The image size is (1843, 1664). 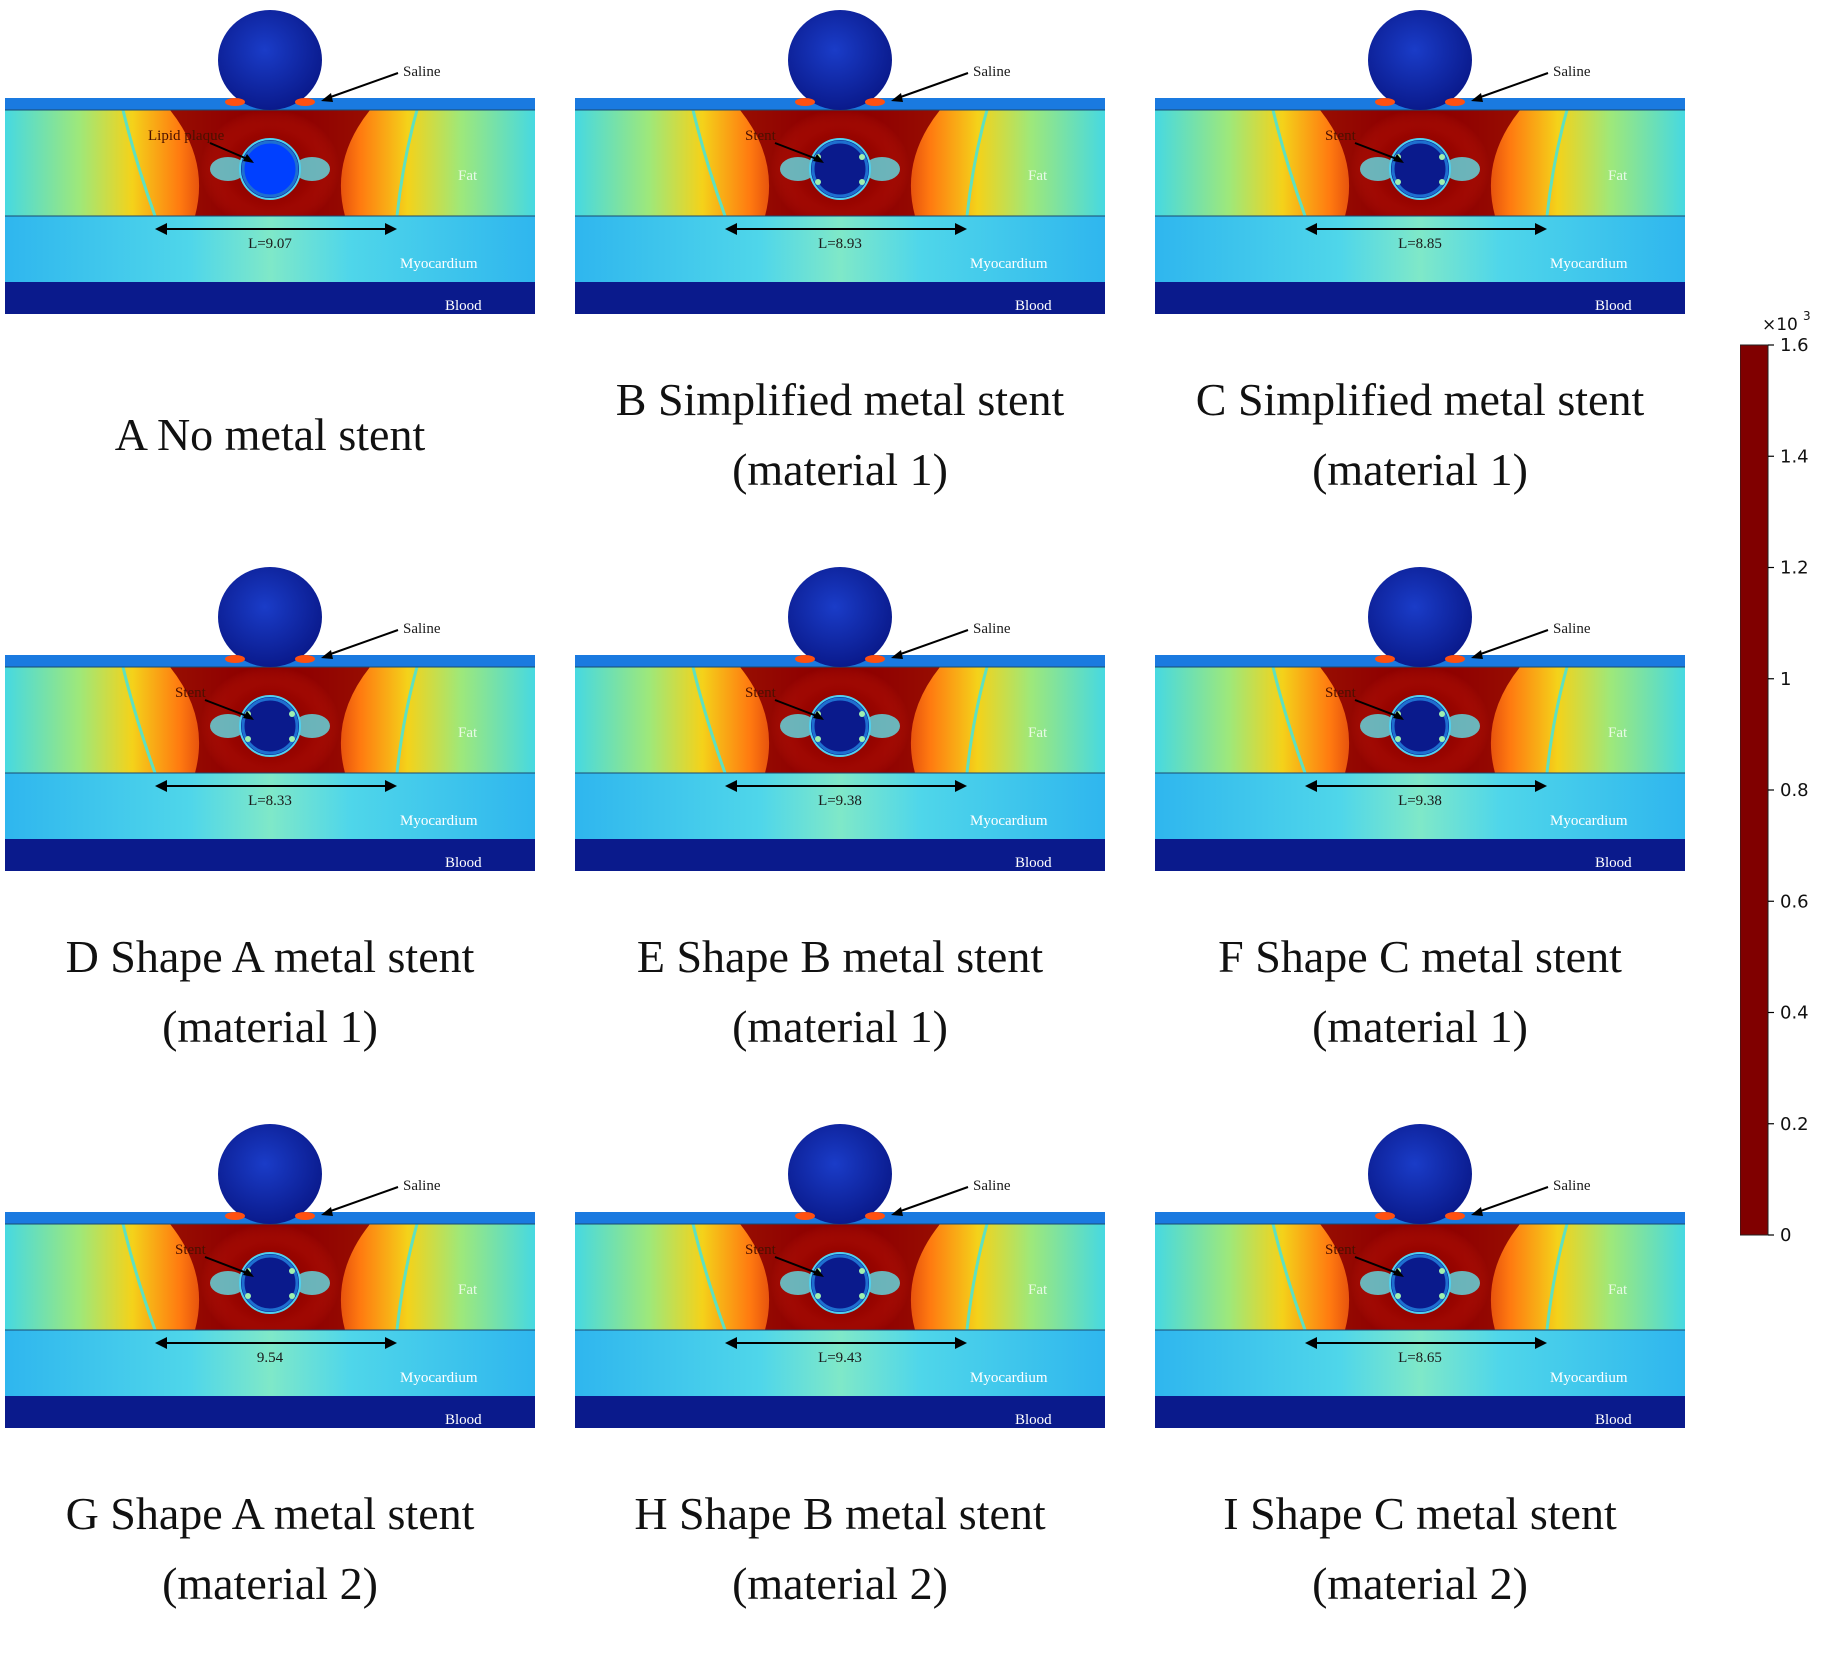 I want to click on caption-line-1: I Shape C metal stent, so click(x=1420, y=1513).